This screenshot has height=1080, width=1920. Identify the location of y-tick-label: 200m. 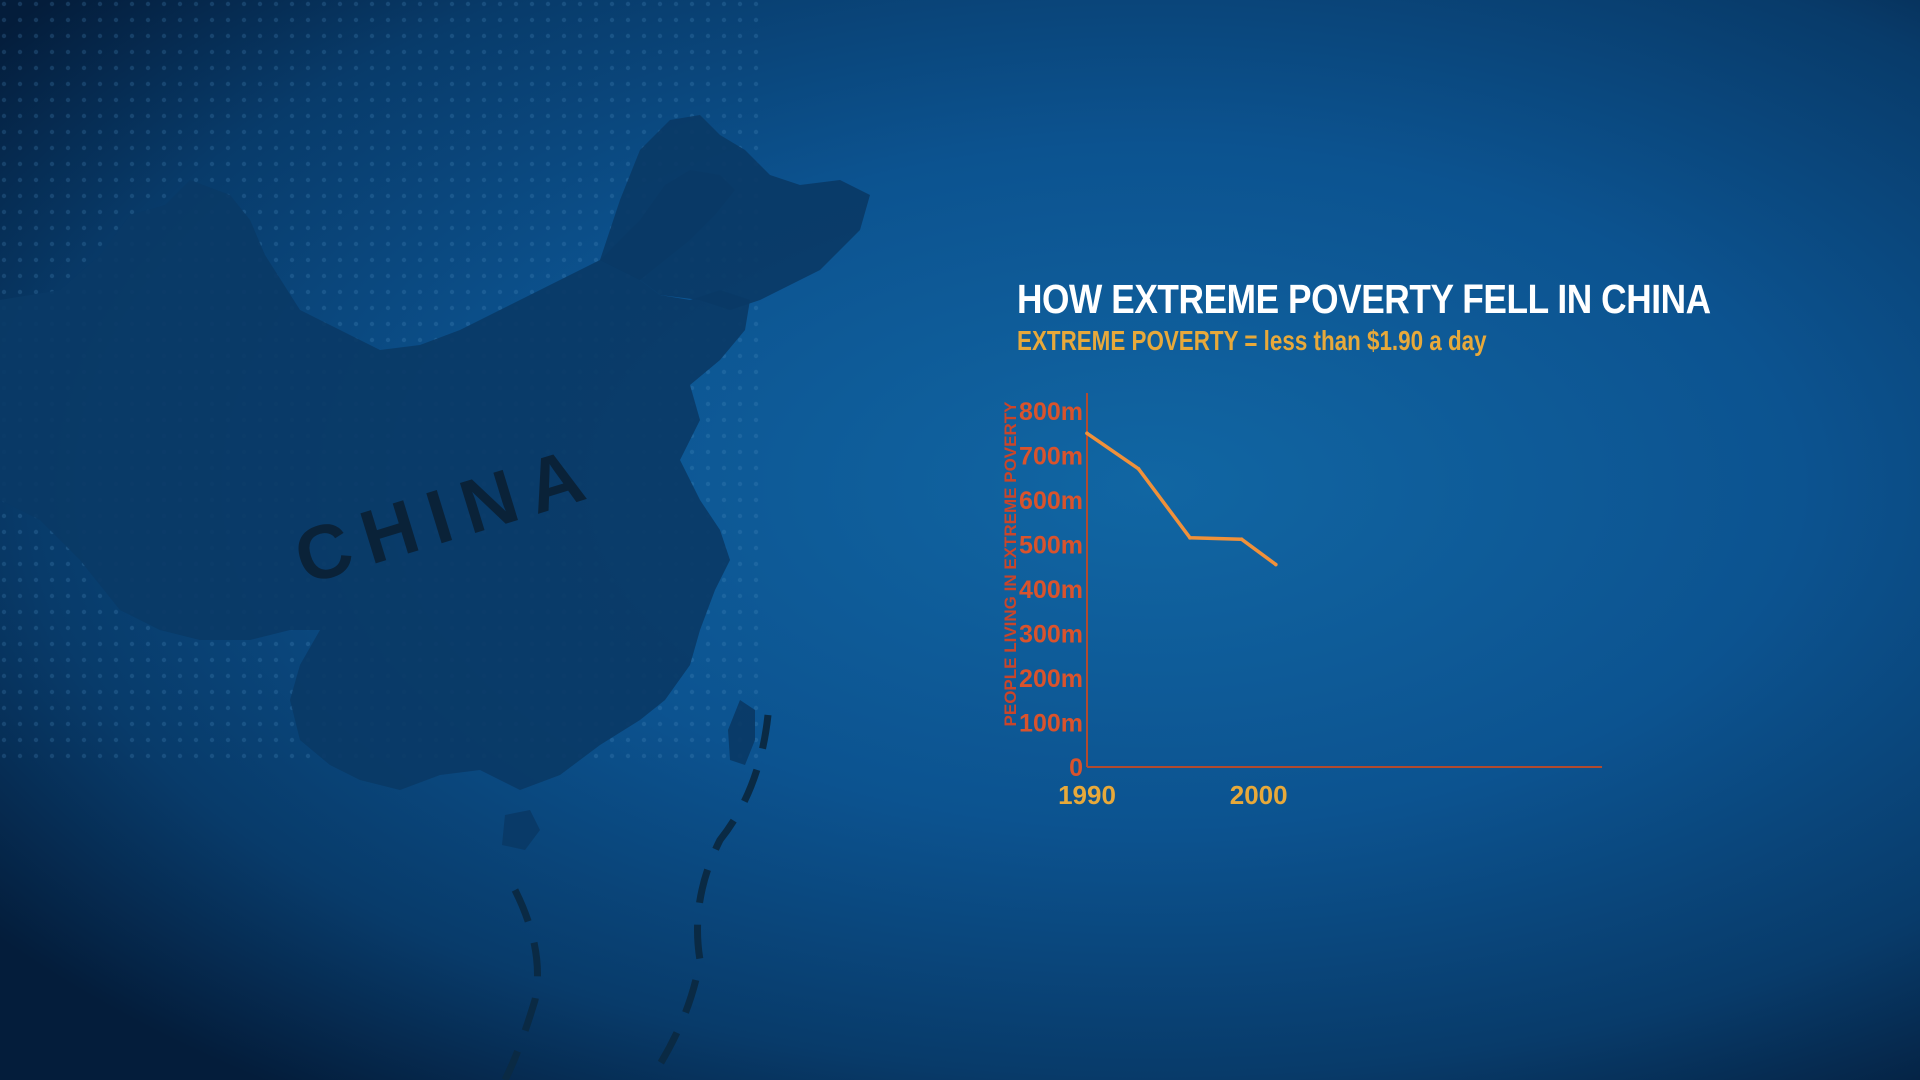
(1051, 679).